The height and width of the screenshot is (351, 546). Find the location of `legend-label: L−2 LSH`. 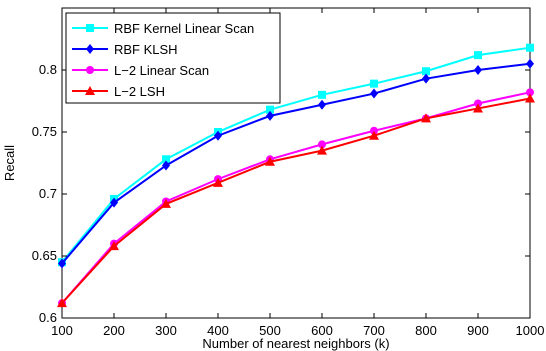

legend-label: L−2 LSH is located at coordinates (139, 91).